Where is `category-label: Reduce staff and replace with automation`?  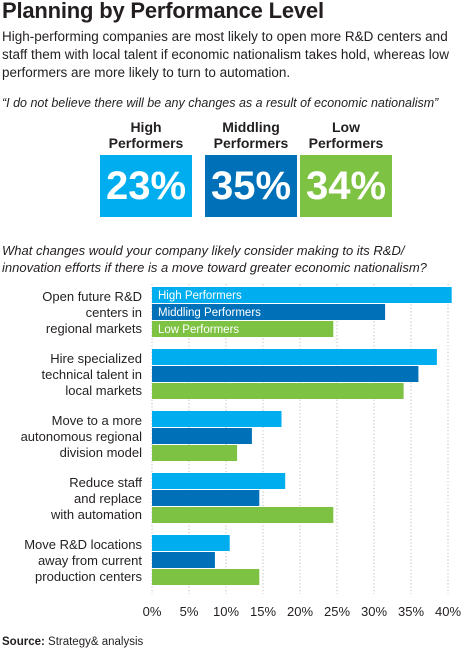 category-label: Reduce staff and replace with automation is located at coordinates (96, 498).